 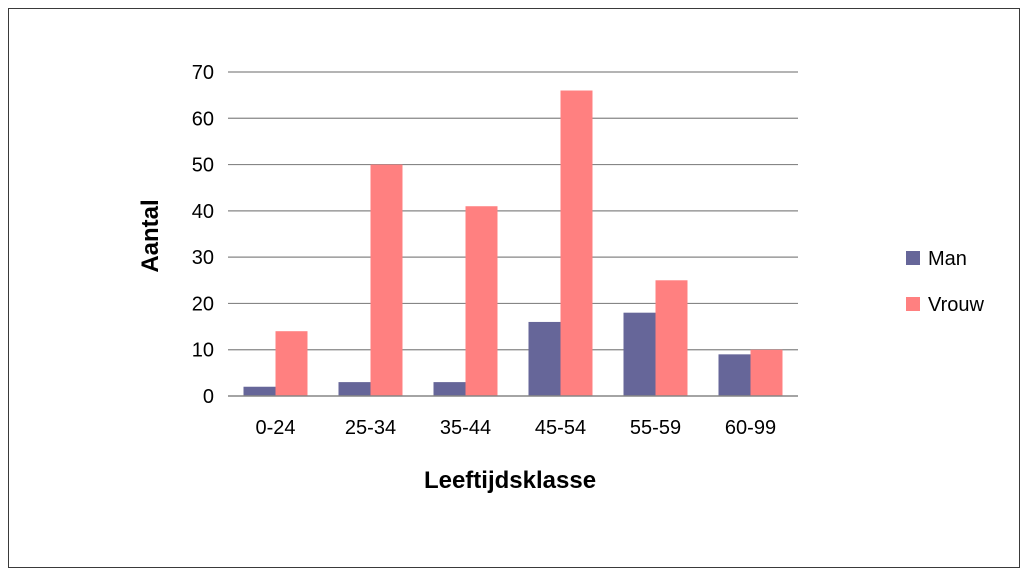 I want to click on x-axis-title: Leeftijdsklasse, so click(x=510, y=480).